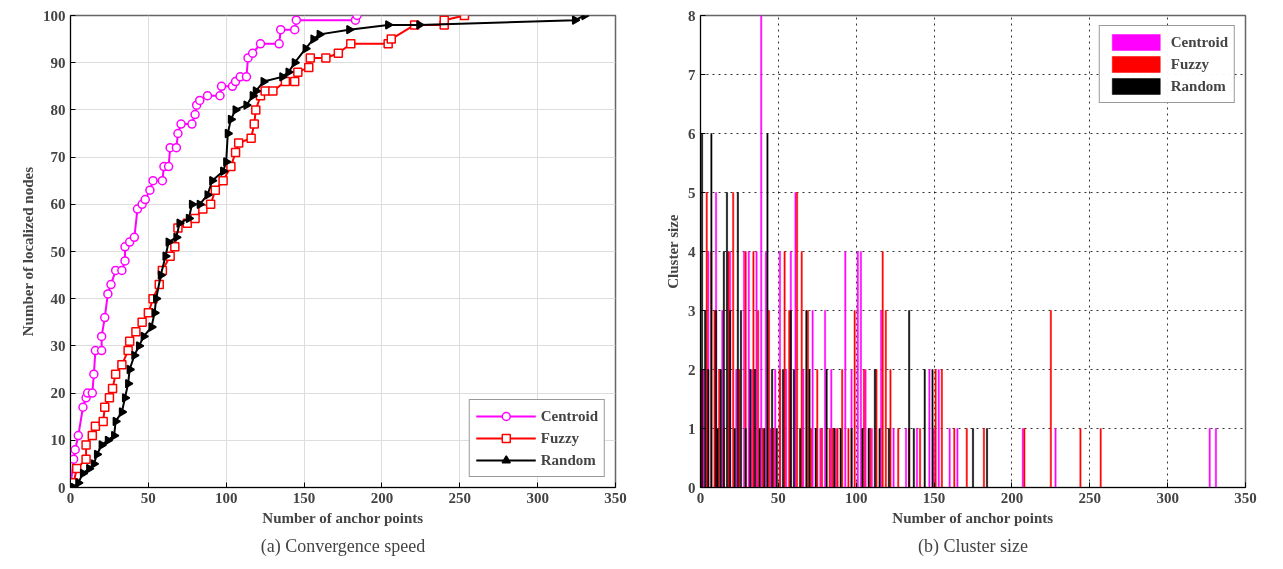  What do you see at coordinates (692, 133) in the screenshot?
I see `y-tick-label: 6` at bounding box center [692, 133].